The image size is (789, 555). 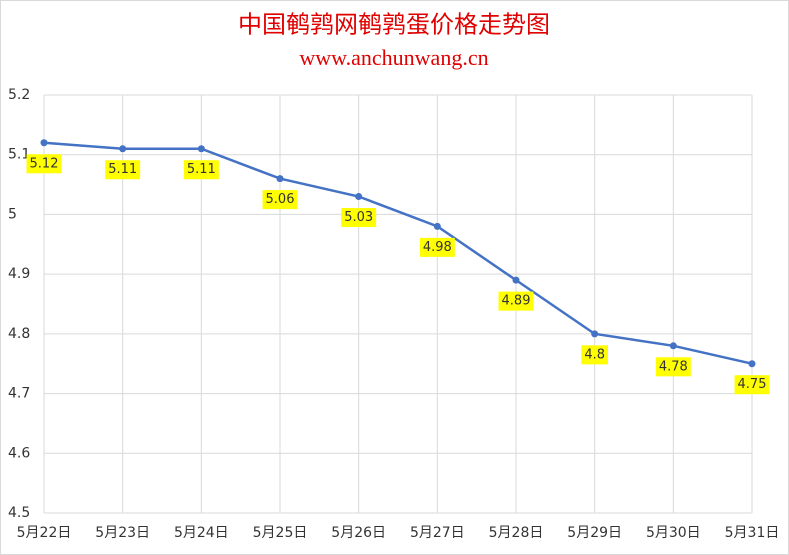 I want to click on x-tick-label: 5月31日, so click(x=752, y=533).